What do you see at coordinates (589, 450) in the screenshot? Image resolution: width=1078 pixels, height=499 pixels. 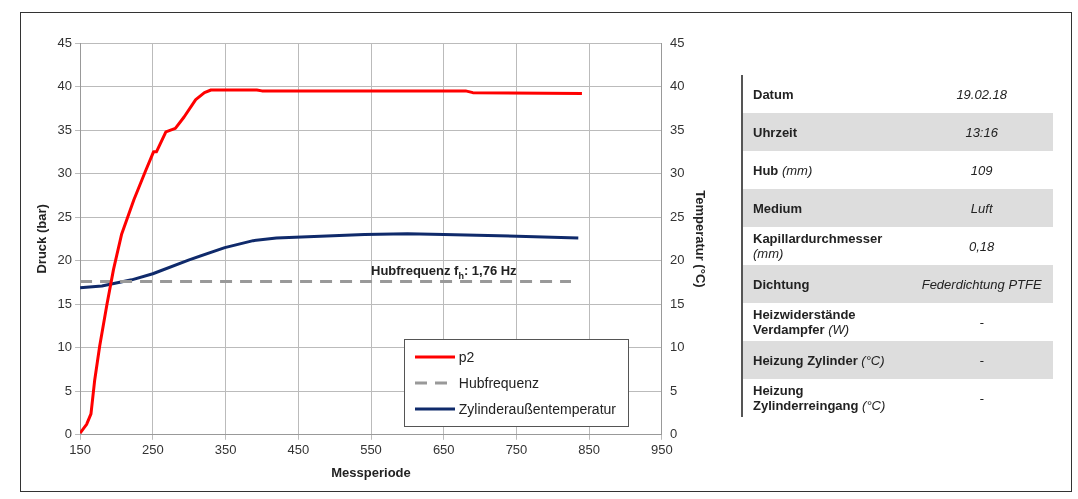 I see `x-tick-label: 850` at bounding box center [589, 450].